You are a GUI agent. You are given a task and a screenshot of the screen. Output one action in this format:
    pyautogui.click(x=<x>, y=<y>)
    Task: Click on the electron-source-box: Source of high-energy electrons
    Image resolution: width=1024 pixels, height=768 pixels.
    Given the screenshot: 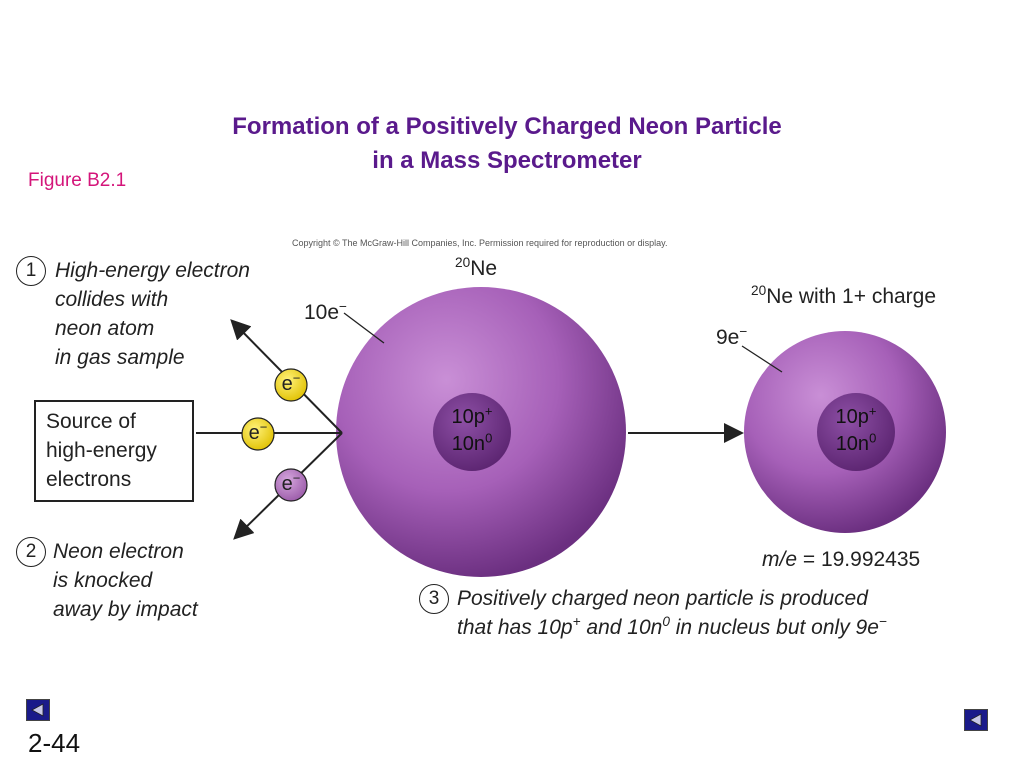 What is the action you would take?
    pyautogui.click(x=114, y=451)
    